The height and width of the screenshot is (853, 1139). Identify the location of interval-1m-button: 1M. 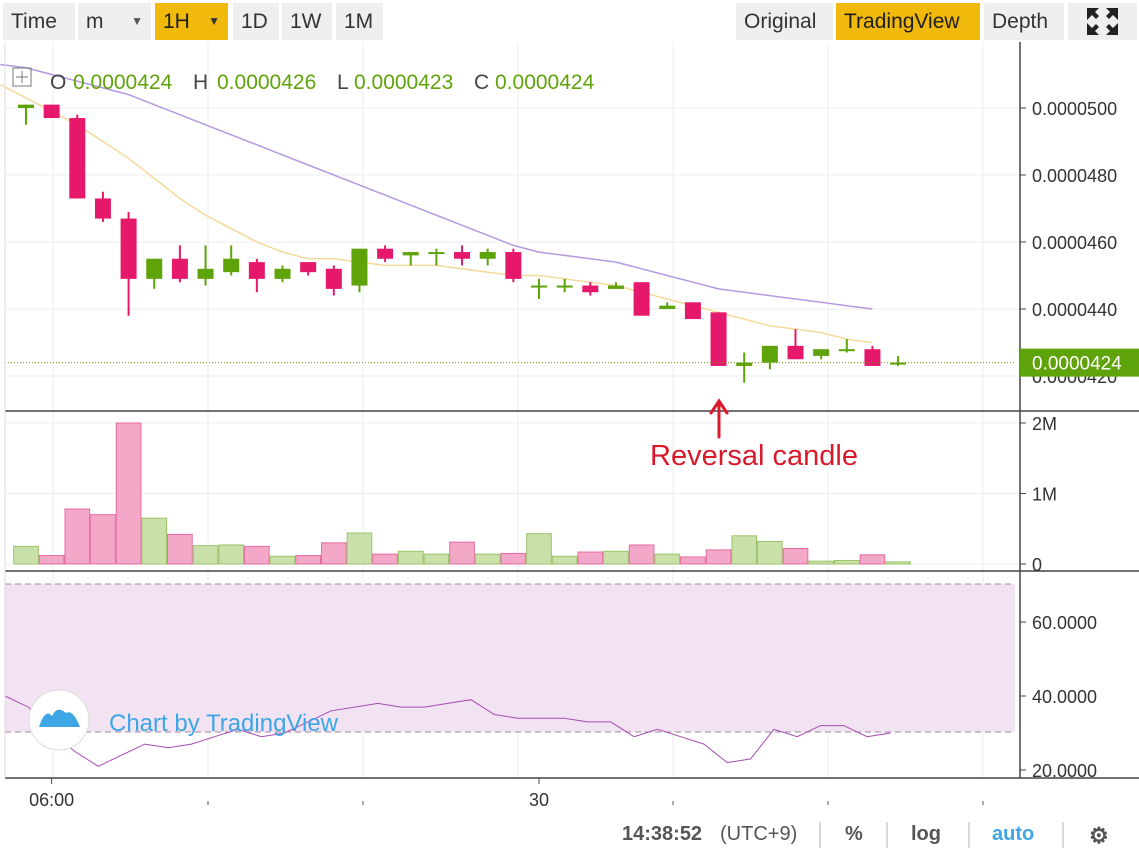
(359, 21).